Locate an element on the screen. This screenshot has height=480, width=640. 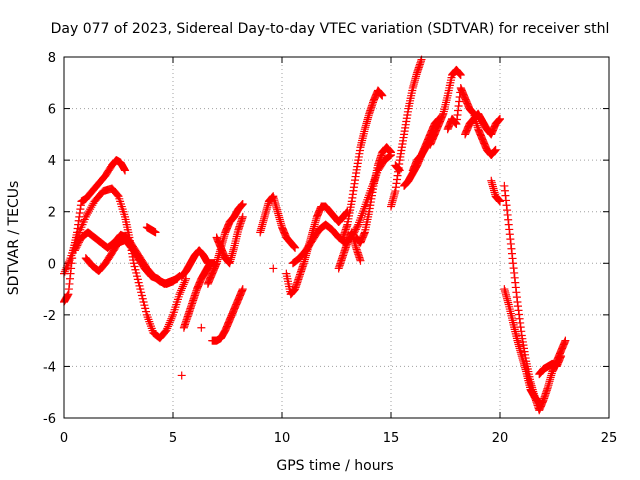
y-tick-label: -6 is located at coordinates (49, 419).